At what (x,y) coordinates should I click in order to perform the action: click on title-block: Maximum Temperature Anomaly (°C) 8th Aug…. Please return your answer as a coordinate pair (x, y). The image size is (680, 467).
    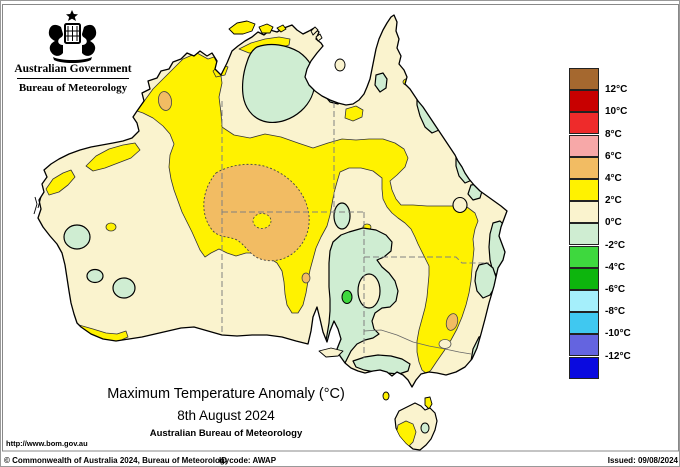
    Looking at the image, I should click on (226, 412).